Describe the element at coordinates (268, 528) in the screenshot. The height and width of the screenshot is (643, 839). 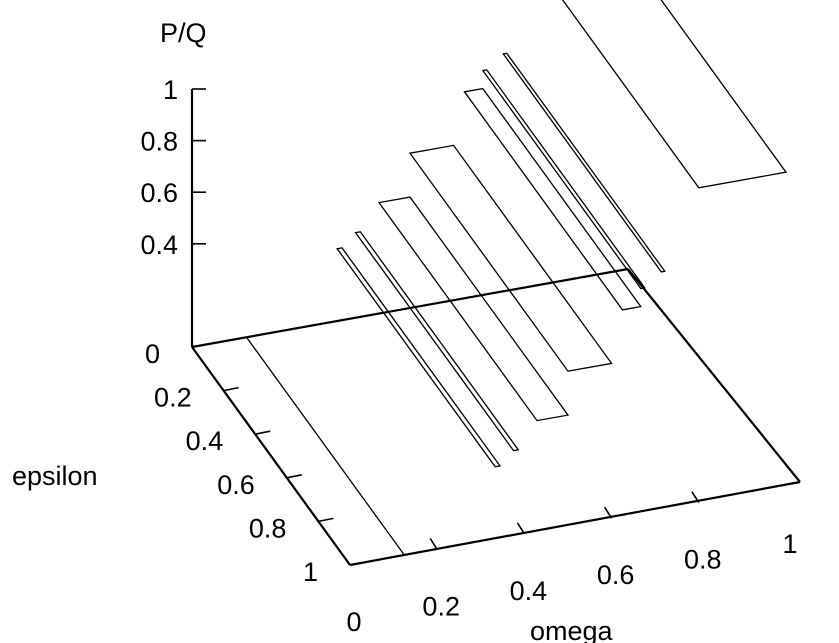
I see `epsilon-tick-label: 0.8` at that location.